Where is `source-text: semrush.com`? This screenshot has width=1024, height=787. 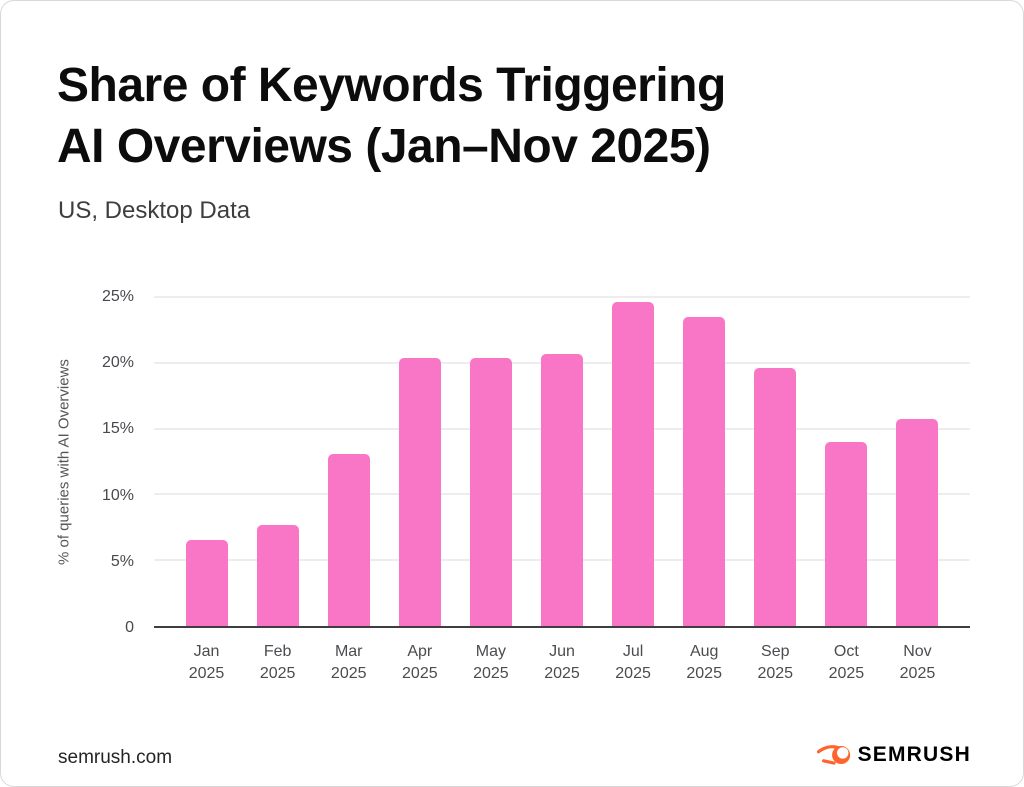 source-text: semrush.com is located at coordinates (115, 757).